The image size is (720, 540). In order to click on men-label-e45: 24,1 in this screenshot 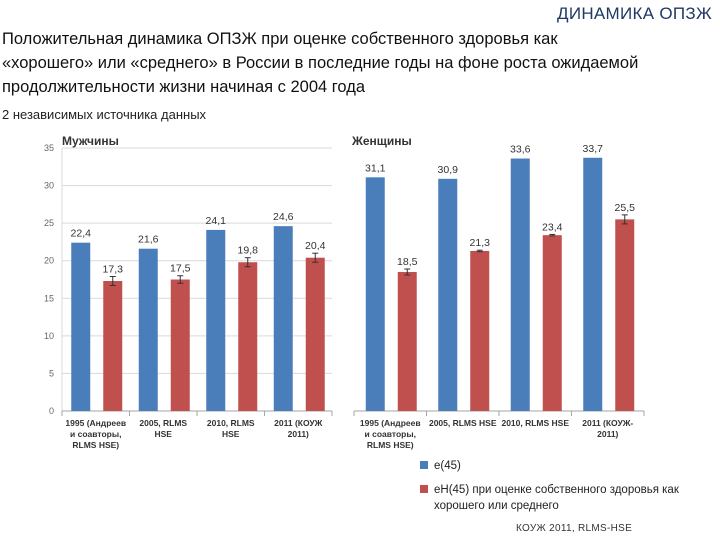, I will do `click(216, 221)`.